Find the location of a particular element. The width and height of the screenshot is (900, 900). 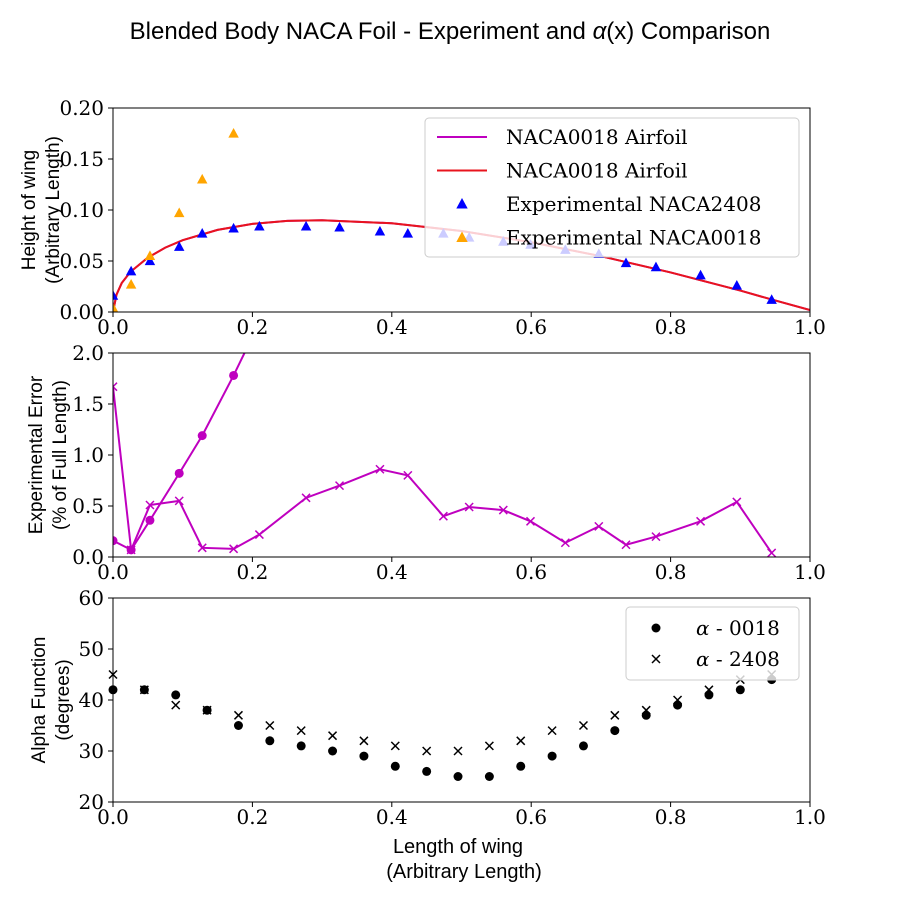

y-tick-label: 2.0 is located at coordinates (88, 353).